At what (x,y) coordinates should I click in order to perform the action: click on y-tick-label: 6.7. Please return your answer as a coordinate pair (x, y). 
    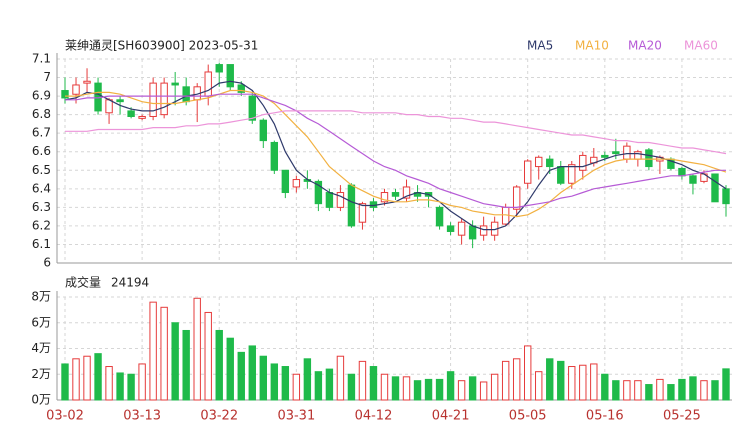
    Looking at the image, I should click on (41, 133).